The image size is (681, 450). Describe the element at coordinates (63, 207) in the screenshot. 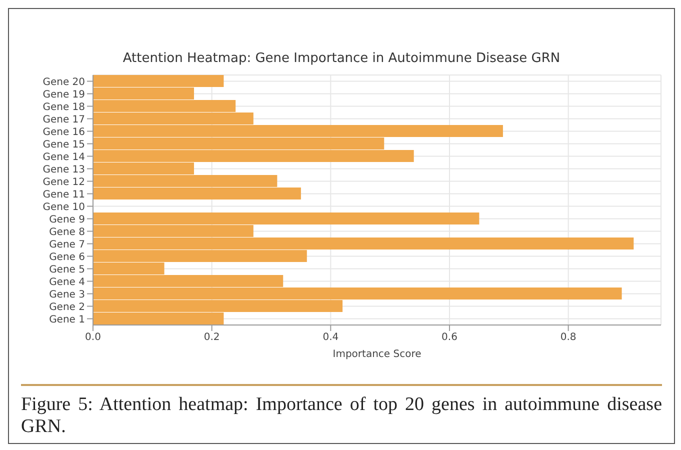

I see `y-tick-label: Gene 10` at that location.